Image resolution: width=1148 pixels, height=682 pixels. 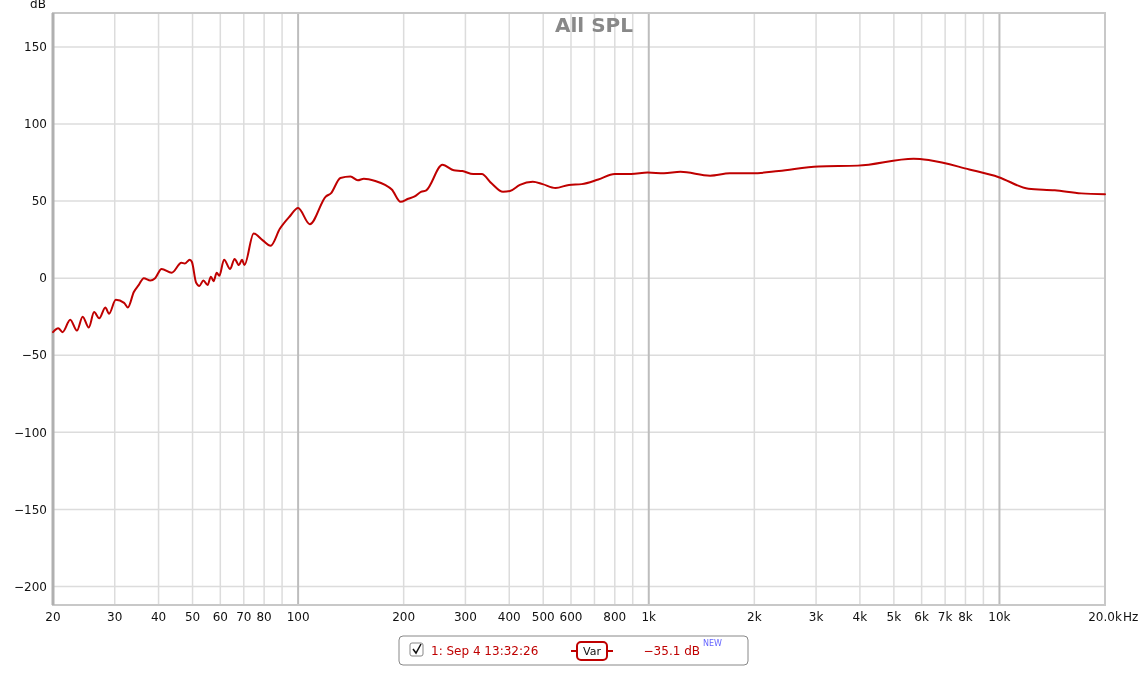 What do you see at coordinates (615, 617) in the screenshot?
I see `x-tick-label: 800` at bounding box center [615, 617].